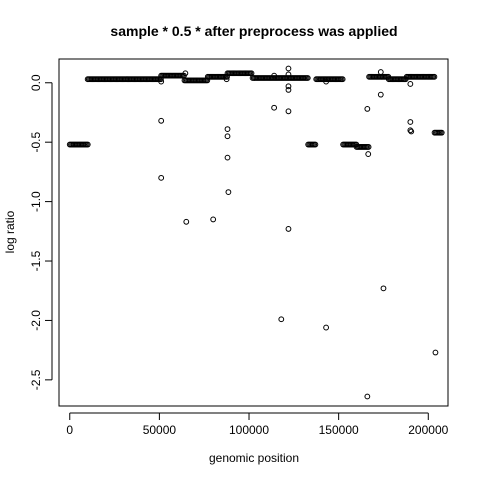 This screenshot has height=480, width=480. What do you see at coordinates (249, 430) in the screenshot?
I see `x-tick-label: 100000` at bounding box center [249, 430].